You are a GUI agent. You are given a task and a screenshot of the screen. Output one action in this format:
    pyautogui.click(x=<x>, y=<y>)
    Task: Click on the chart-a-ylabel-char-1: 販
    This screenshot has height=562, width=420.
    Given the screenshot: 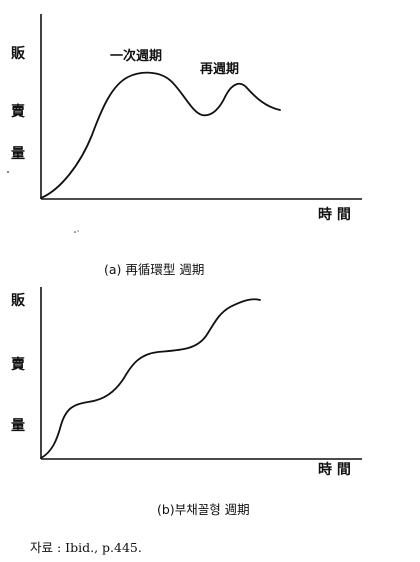 What is the action you would take?
    pyautogui.click(x=18, y=53)
    